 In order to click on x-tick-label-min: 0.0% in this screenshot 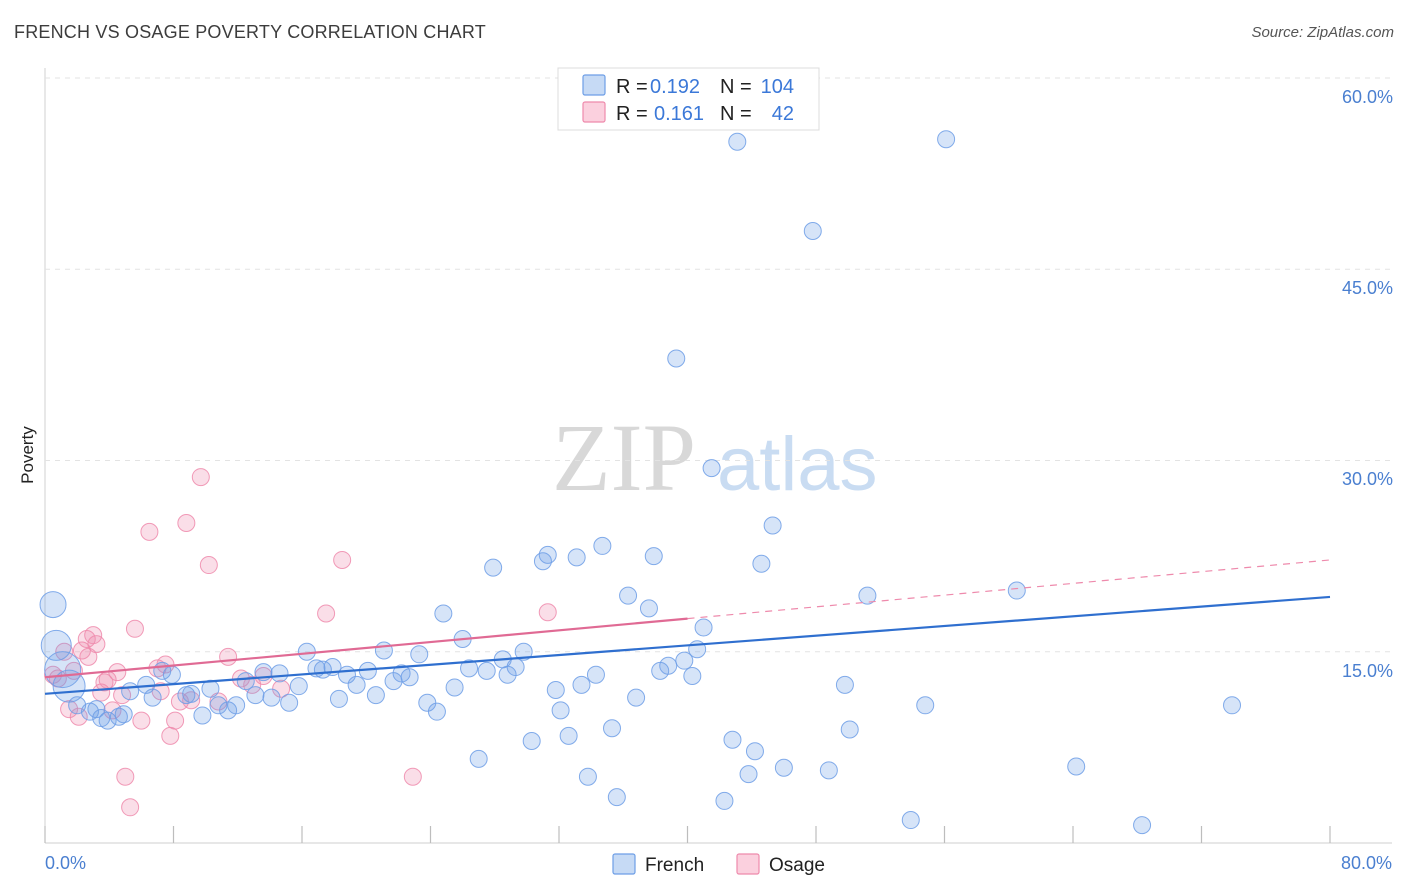, I will do `click(65, 863)`.